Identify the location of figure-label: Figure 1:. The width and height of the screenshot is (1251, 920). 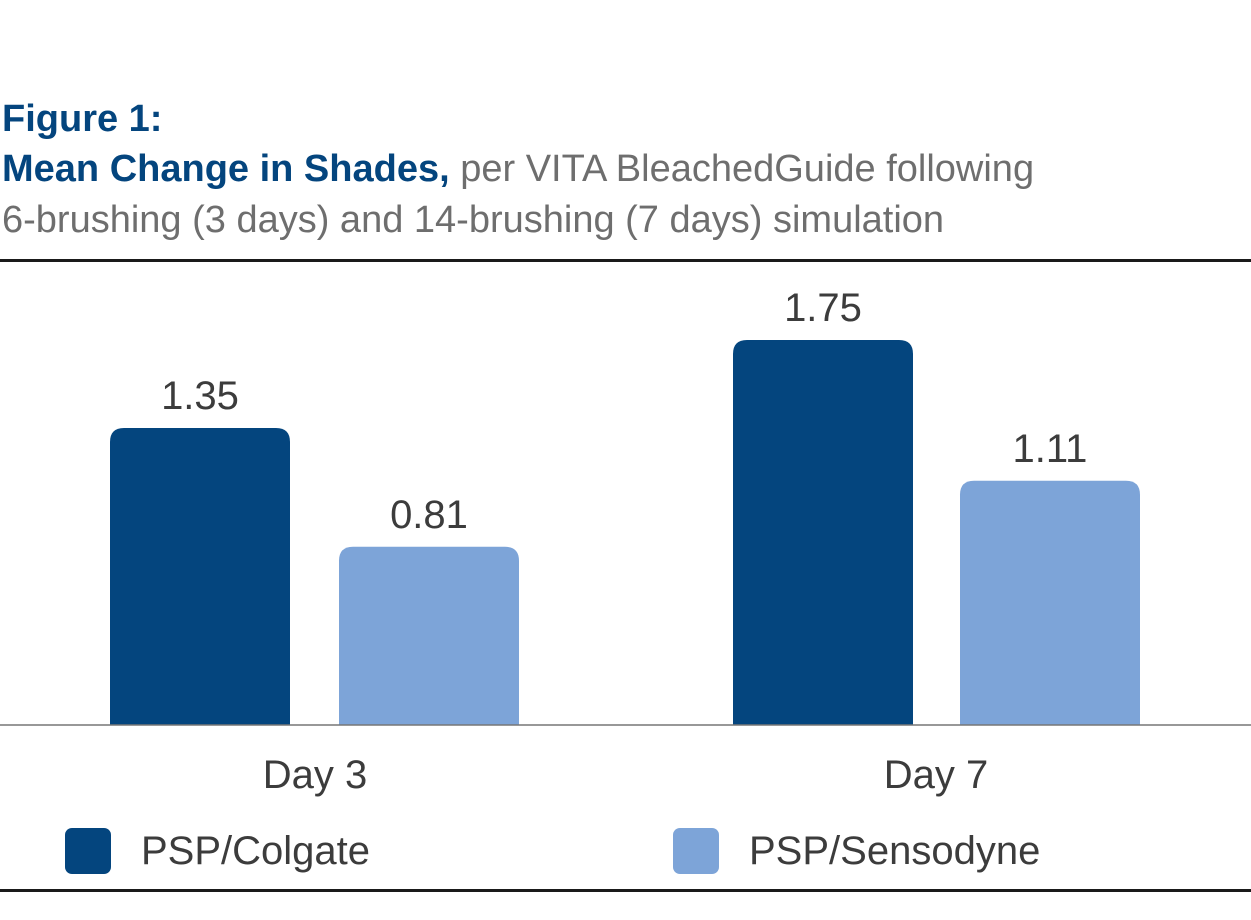
(82, 119).